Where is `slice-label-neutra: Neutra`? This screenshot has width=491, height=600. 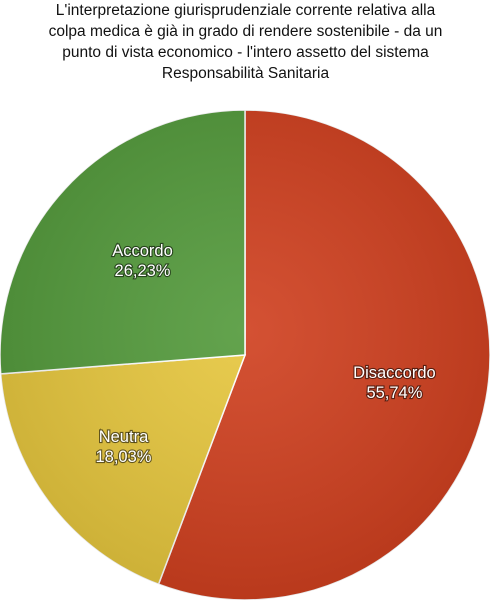
slice-label-neutra: Neutra is located at coordinates (124, 437).